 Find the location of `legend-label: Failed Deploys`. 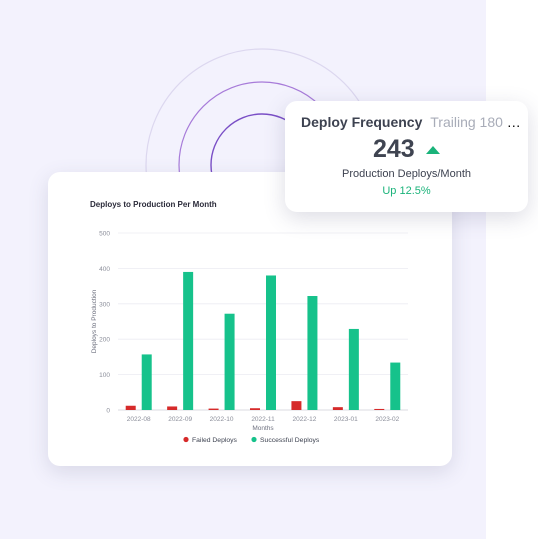

legend-label: Failed Deploys is located at coordinates (215, 440).